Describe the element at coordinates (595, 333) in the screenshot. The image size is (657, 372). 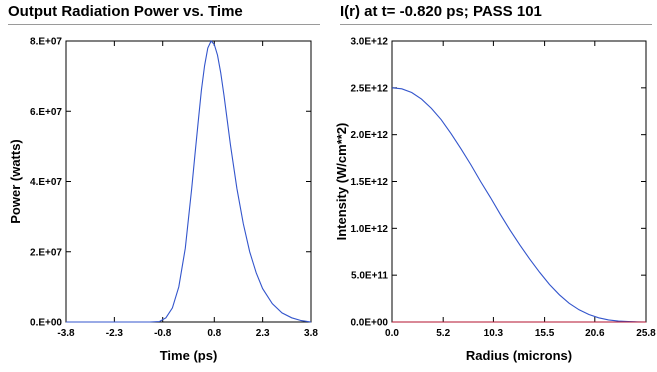
I see `chart2-x-tick-label: 20.6` at that location.